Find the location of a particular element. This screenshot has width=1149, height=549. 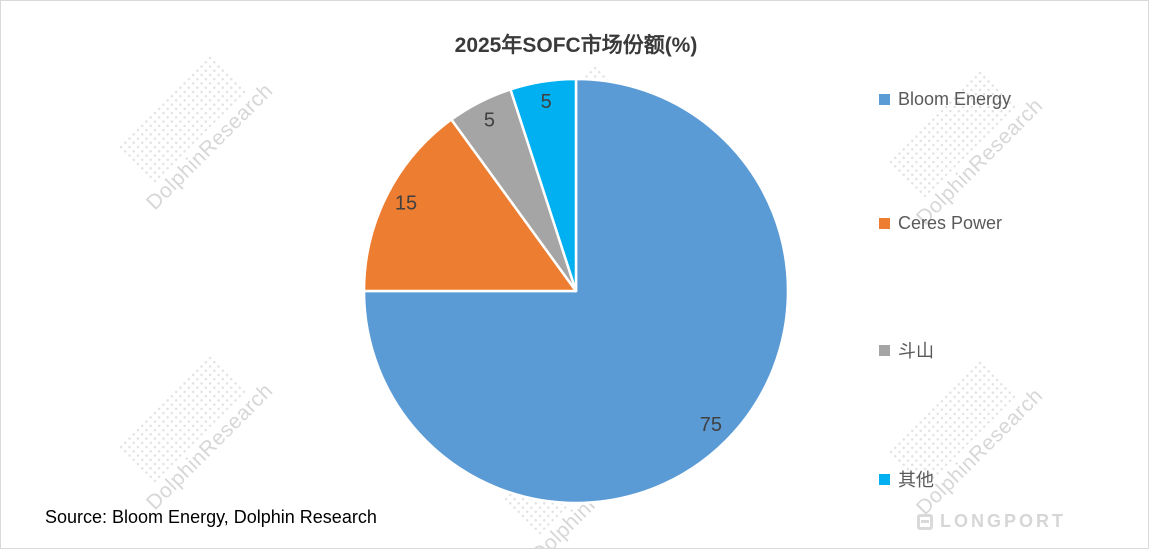

data-label-2: 5 is located at coordinates (489, 120).